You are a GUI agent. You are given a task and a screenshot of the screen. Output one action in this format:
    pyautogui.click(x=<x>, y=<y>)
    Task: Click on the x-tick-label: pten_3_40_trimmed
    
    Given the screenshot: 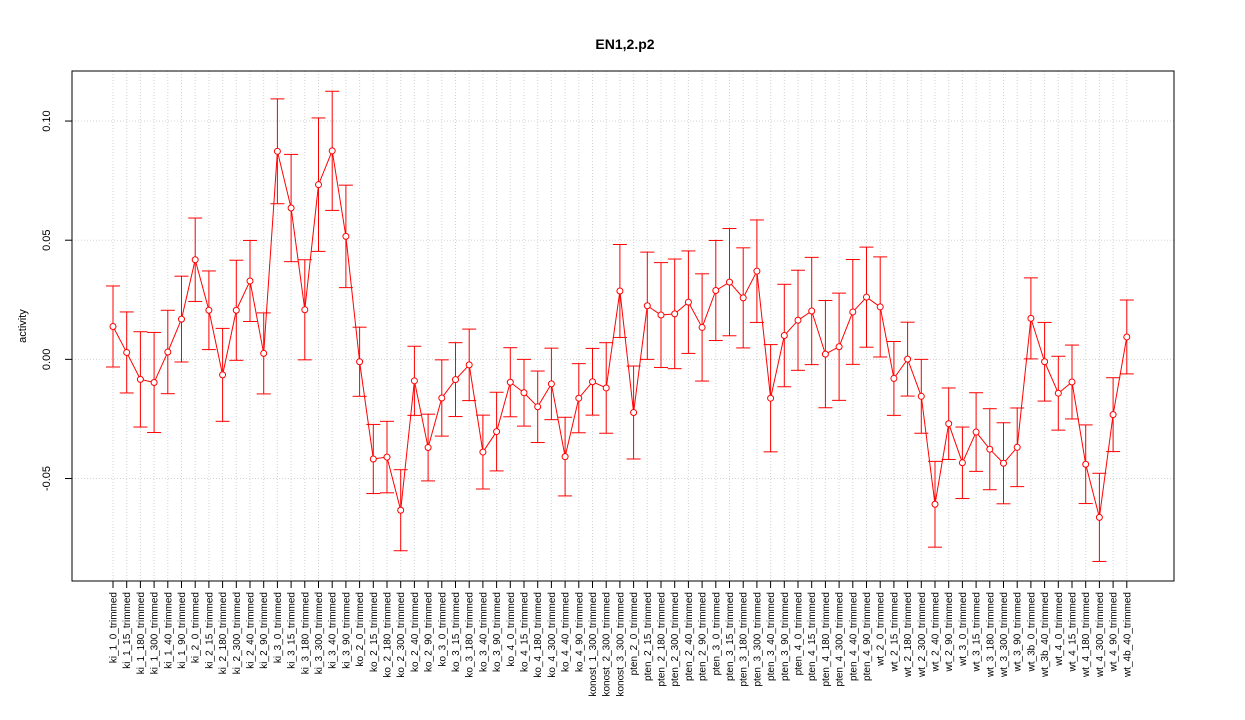 What is the action you would take?
    pyautogui.click(x=771, y=636)
    